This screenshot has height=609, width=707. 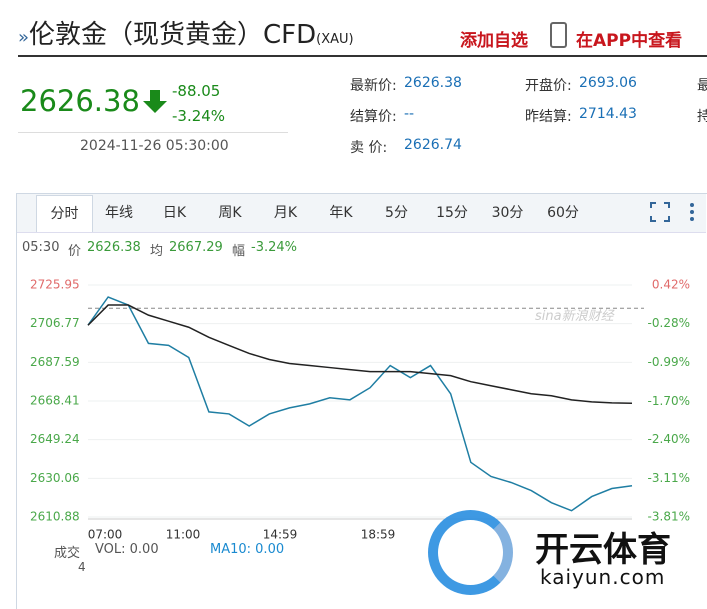 What do you see at coordinates (55, 401) in the screenshot?
I see `y-tick-label: 2668.41` at bounding box center [55, 401].